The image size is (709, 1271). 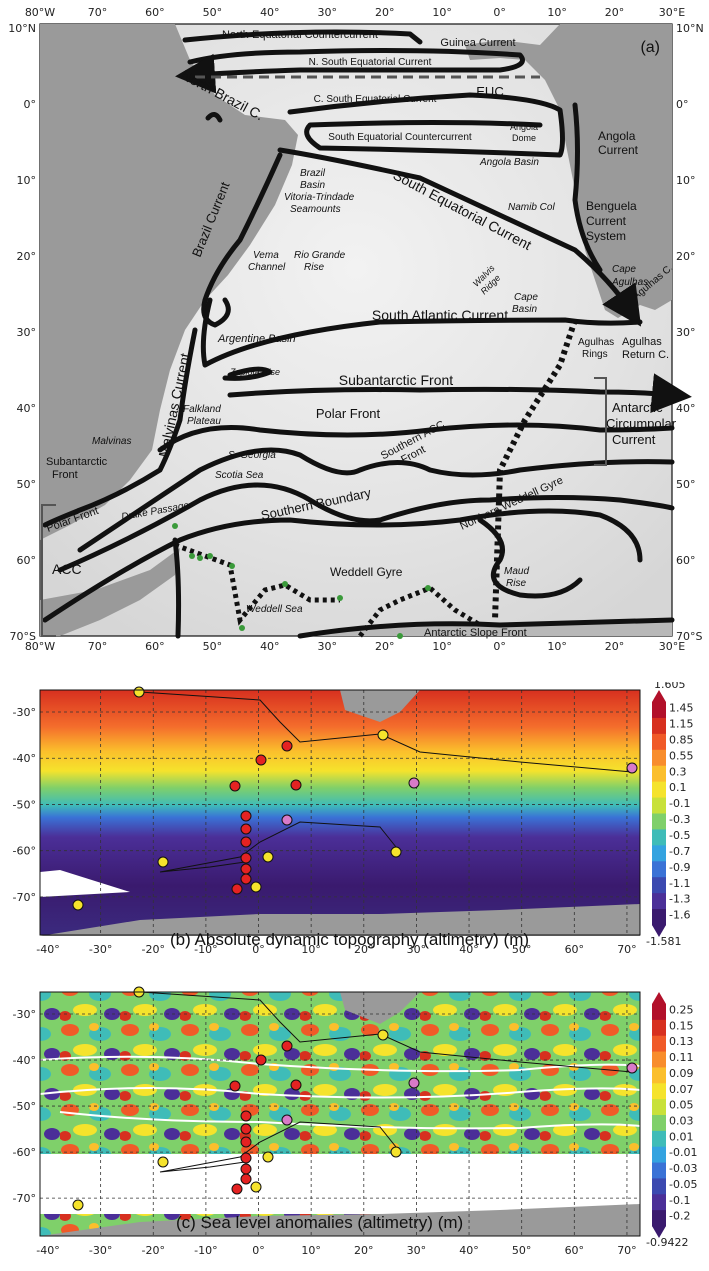 What do you see at coordinates (385, 12) in the screenshot?
I see `lon-tick-top: 20°` at bounding box center [385, 12].